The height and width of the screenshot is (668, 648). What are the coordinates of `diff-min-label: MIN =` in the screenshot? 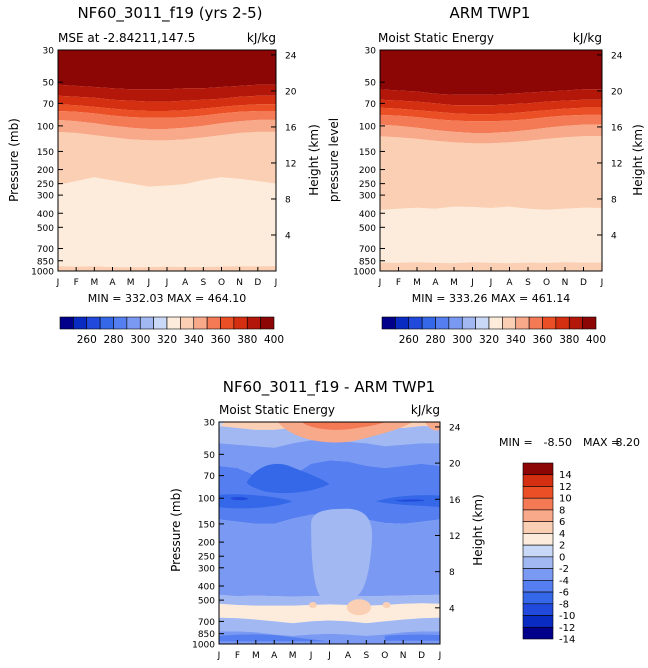 It's located at (516, 442).